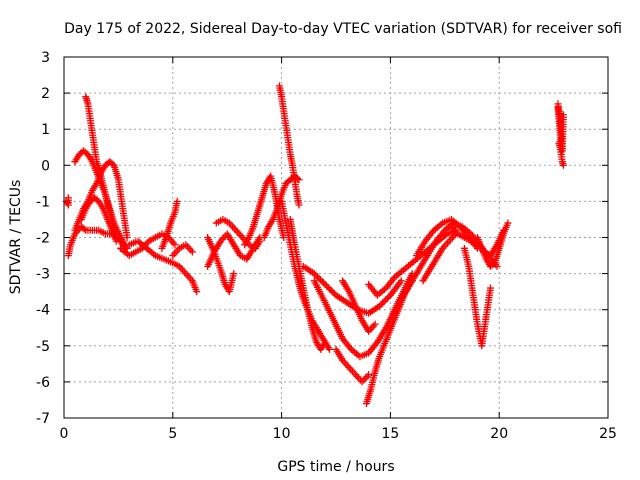  I want to click on y-tick-label: -7, so click(43, 419).